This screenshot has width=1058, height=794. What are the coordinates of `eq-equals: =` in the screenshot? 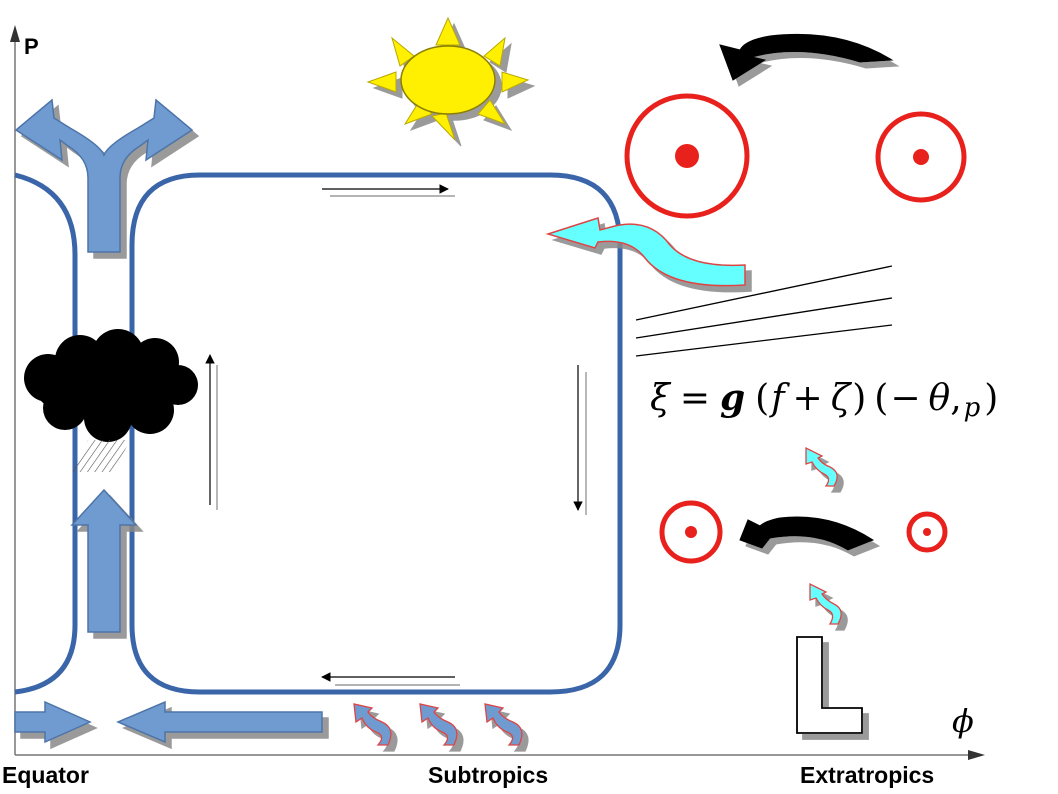 It's located at (695, 398).